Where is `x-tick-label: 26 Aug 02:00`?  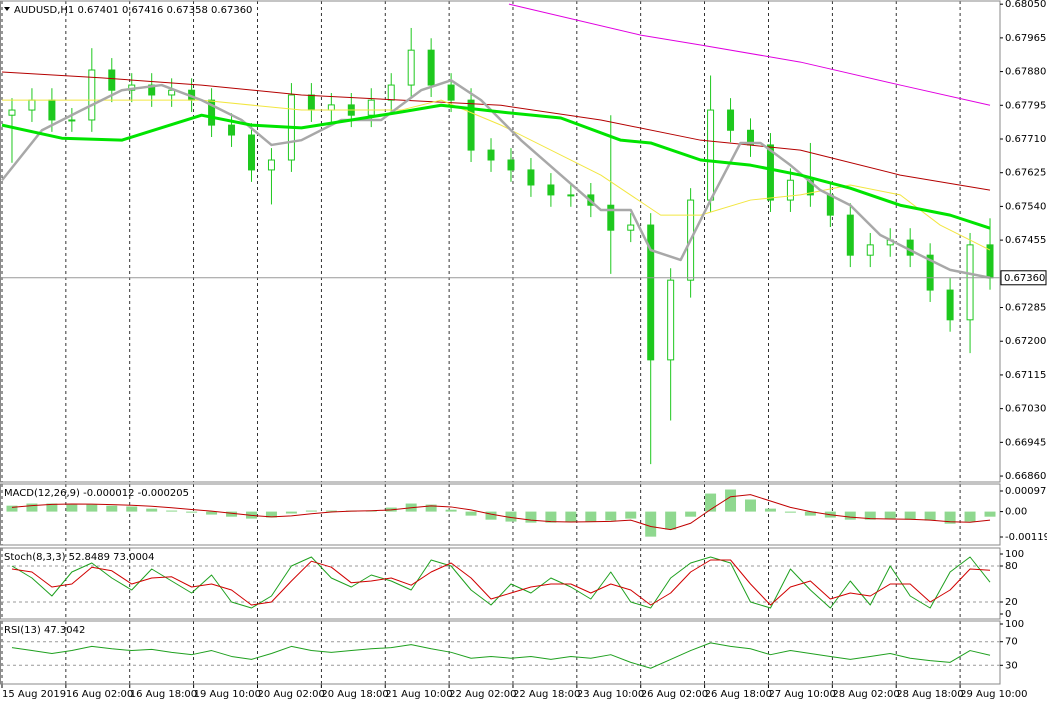 x-tick-label: 26 Aug 02:00 is located at coordinates (674, 694).